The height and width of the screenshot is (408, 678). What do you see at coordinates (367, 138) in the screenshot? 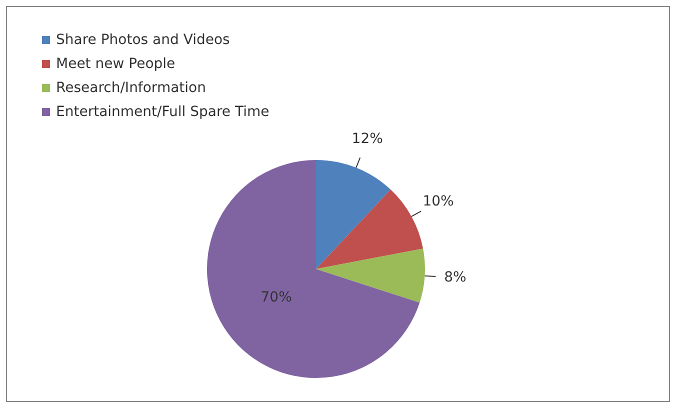
I see `data-label: 12%` at bounding box center [367, 138].